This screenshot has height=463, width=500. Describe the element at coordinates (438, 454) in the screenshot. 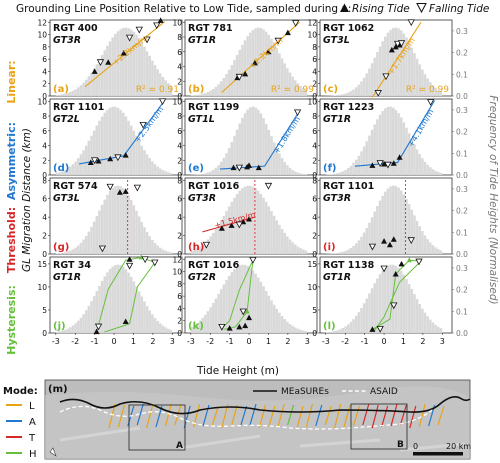

I see `scale-bar` at that location.